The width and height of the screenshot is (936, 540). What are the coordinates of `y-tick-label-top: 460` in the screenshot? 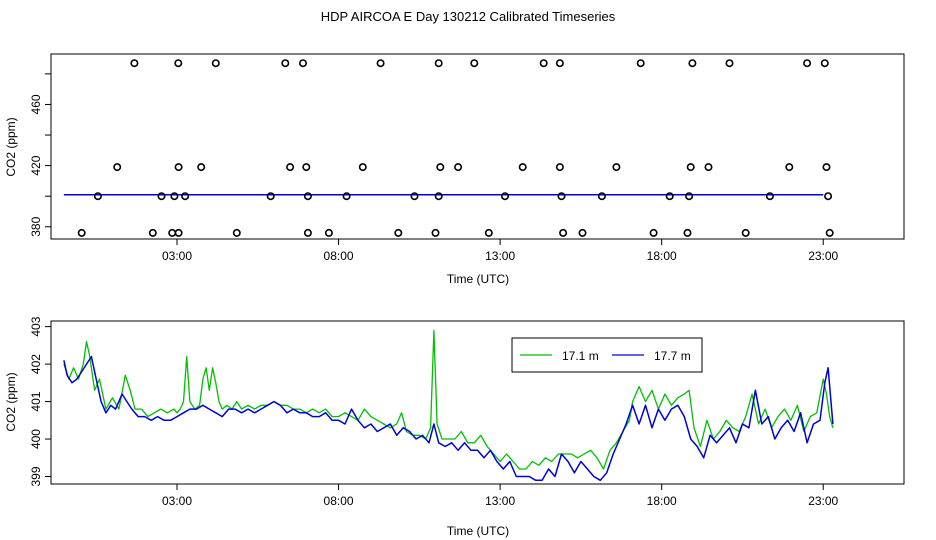 It's located at (36, 104).